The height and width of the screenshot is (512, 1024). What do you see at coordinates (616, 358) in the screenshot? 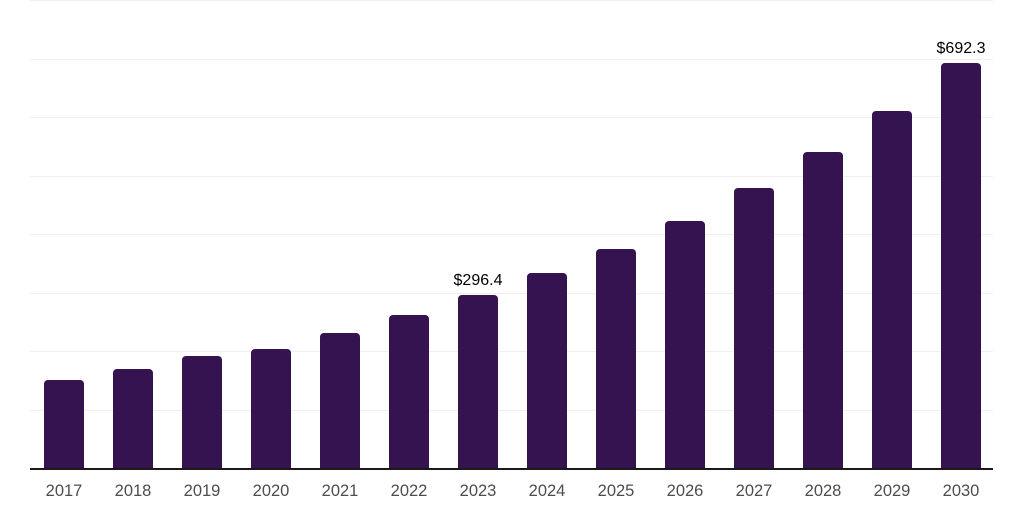
I see `bar-2025` at bounding box center [616, 358].